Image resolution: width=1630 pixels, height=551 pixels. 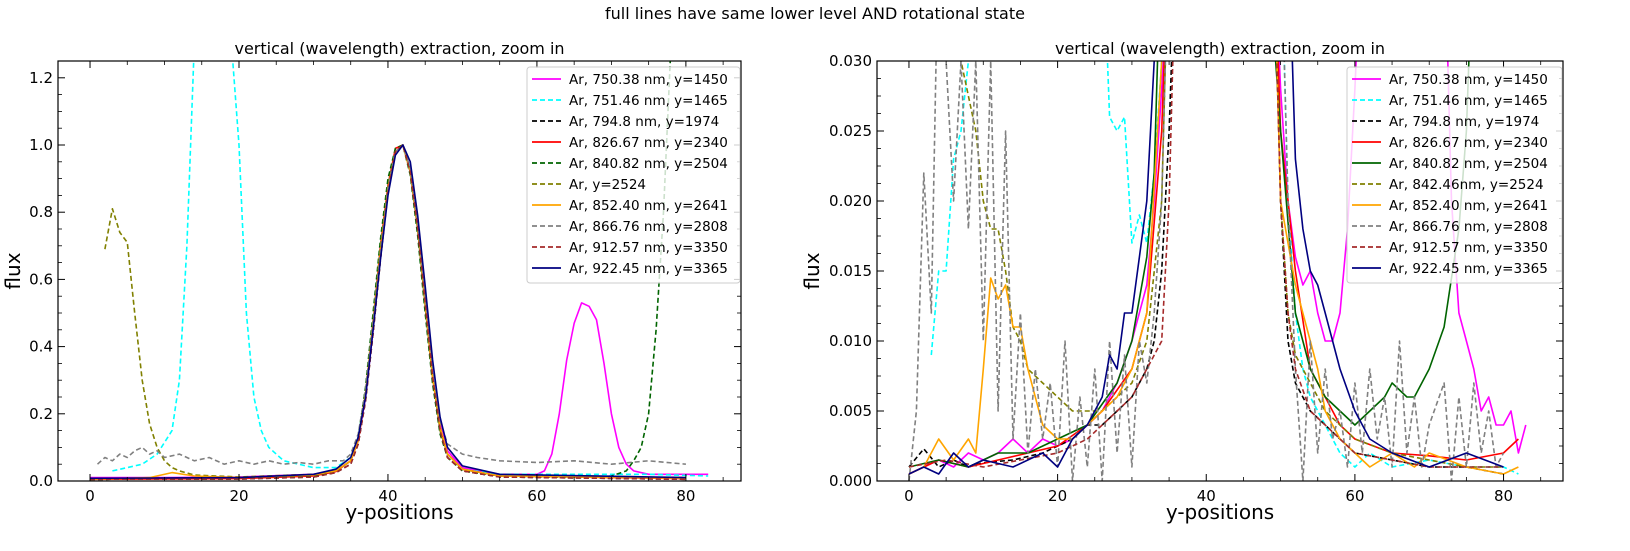 I want to click on y-tick-label: 0.010, so click(x=850, y=341).